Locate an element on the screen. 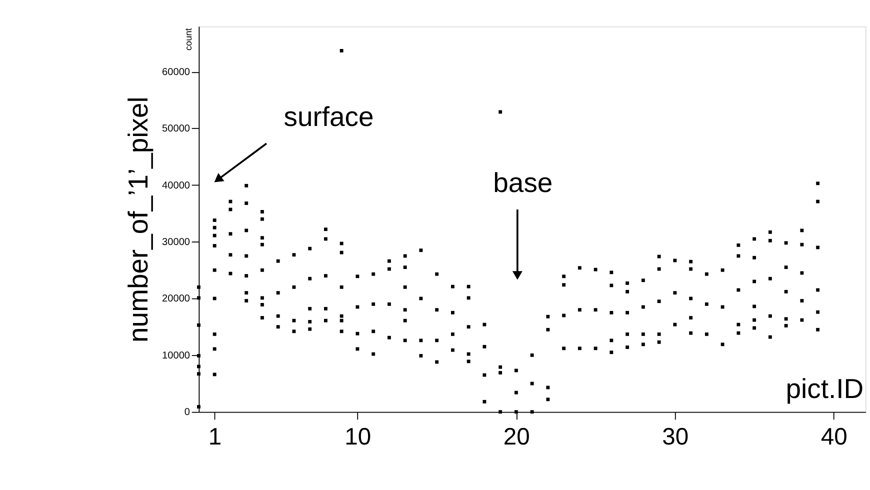  y-tick-label: 40000 is located at coordinates (176, 186).